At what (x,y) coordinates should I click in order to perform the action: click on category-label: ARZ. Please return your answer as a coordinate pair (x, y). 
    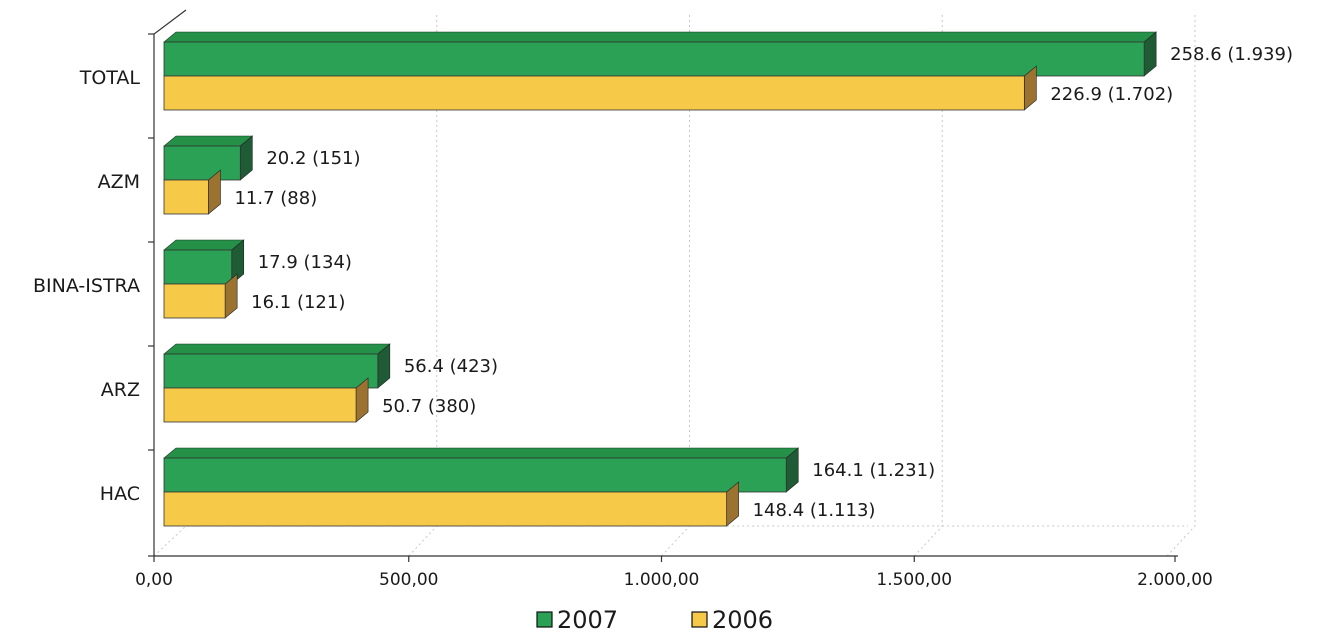
    Looking at the image, I should click on (120, 390).